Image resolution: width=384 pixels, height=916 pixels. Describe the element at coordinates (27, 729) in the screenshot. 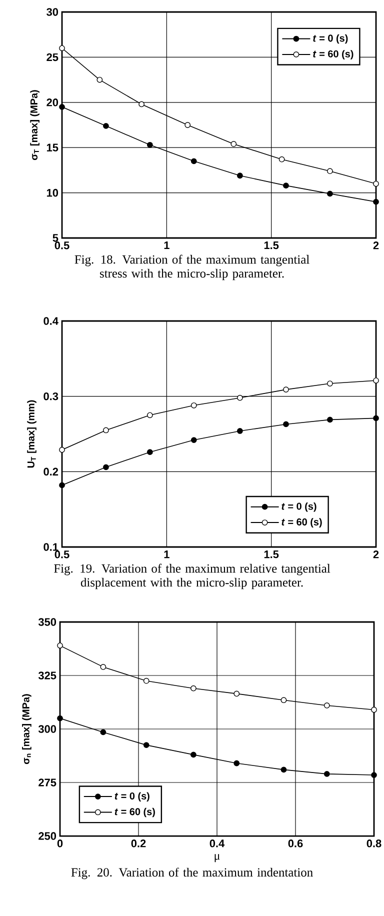

I see `y-axis-title: σ$_{n}$ [max] (MPa)` at that location.